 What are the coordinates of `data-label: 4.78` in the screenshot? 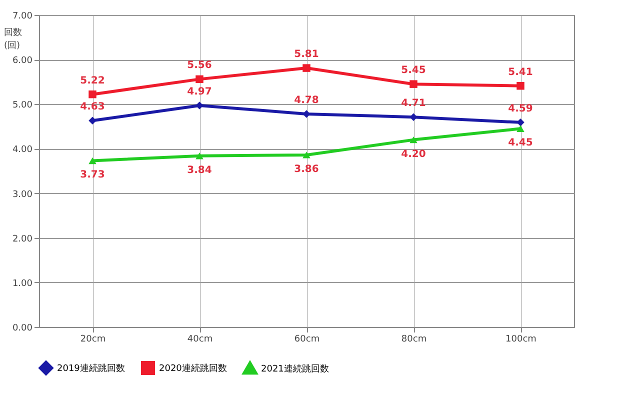 It's located at (306, 100).